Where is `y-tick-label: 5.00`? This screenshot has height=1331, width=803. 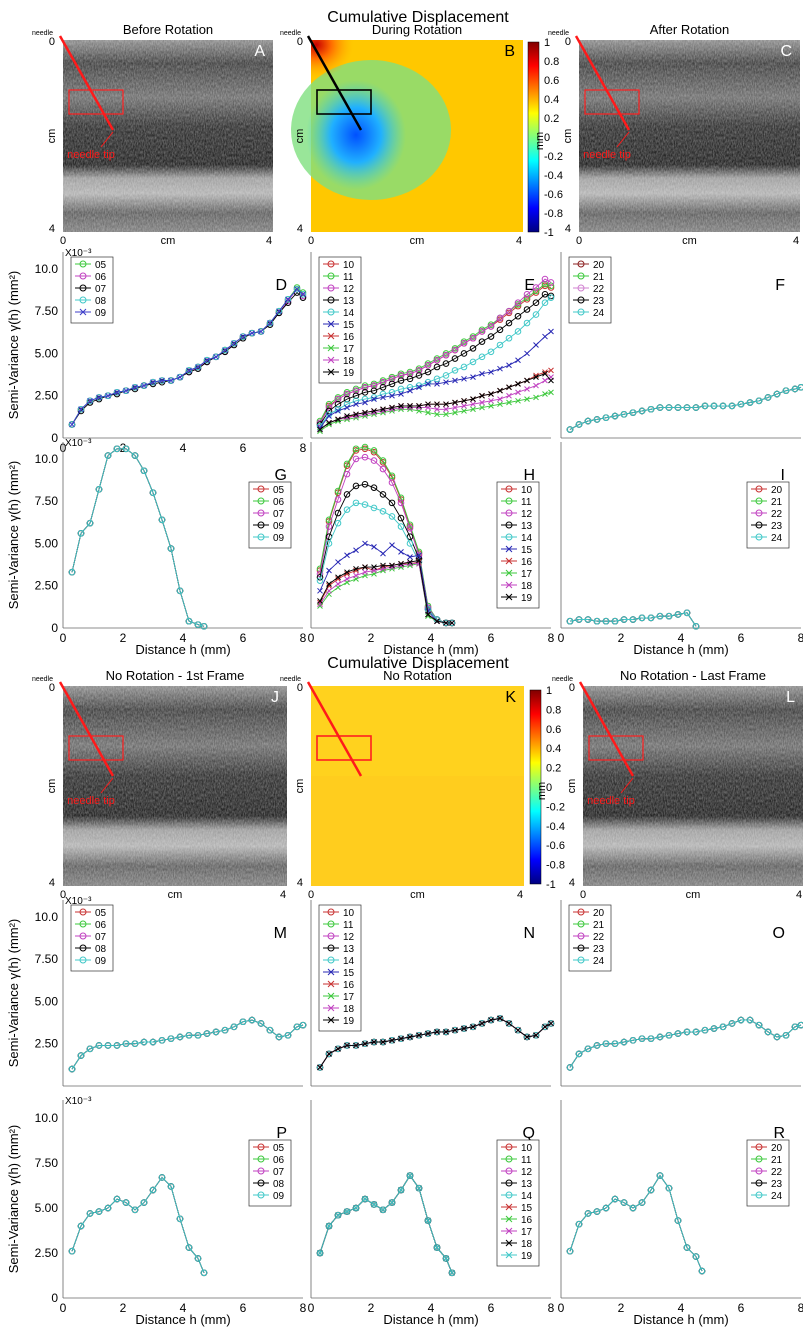
y-tick-label: 5.00 is located at coordinates (47, 353).